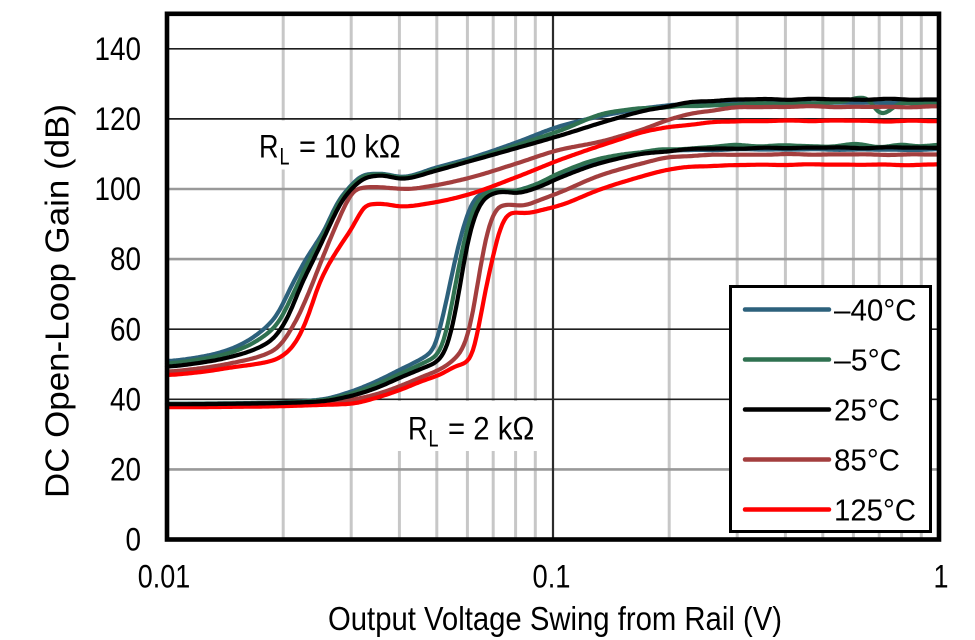 The height and width of the screenshot is (640, 975). What do you see at coordinates (118, 119) in the screenshot?
I see `svg-text: 120` at bounding box center [118, 119].